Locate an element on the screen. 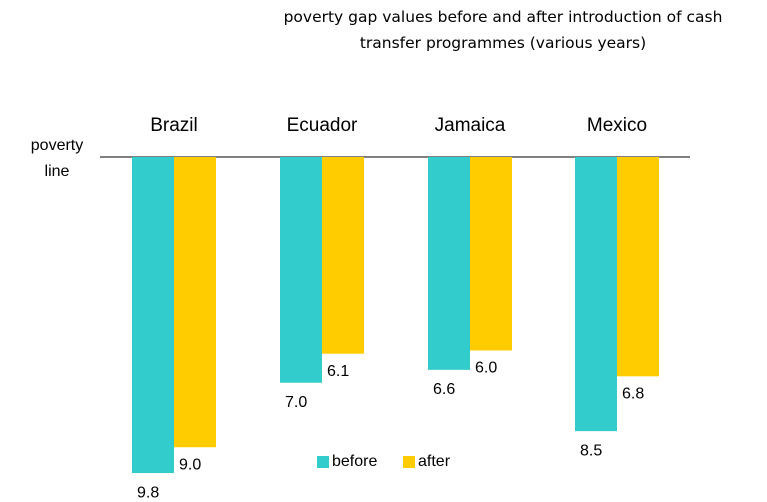 This screenshot has height=502, width=767. legend-label: after is located at coordinates (434, 461).